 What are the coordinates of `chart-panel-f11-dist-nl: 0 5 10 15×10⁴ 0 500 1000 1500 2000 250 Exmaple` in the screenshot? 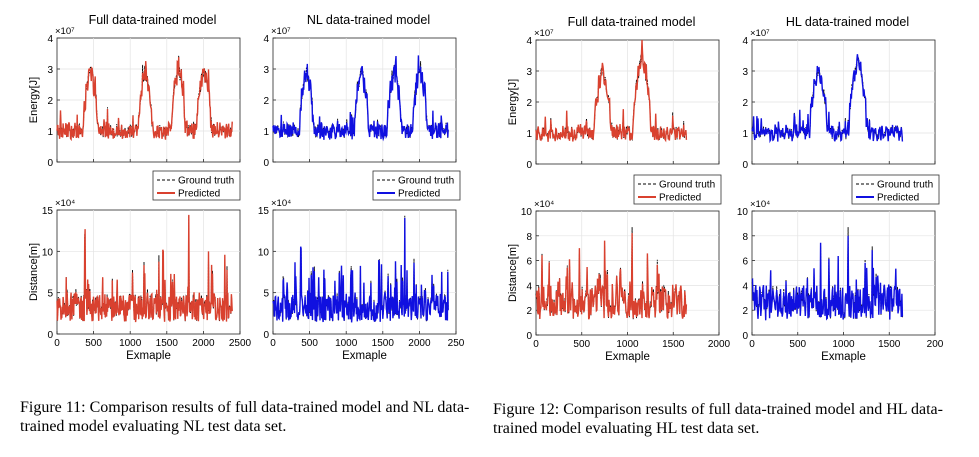 It's located at (361, 280).